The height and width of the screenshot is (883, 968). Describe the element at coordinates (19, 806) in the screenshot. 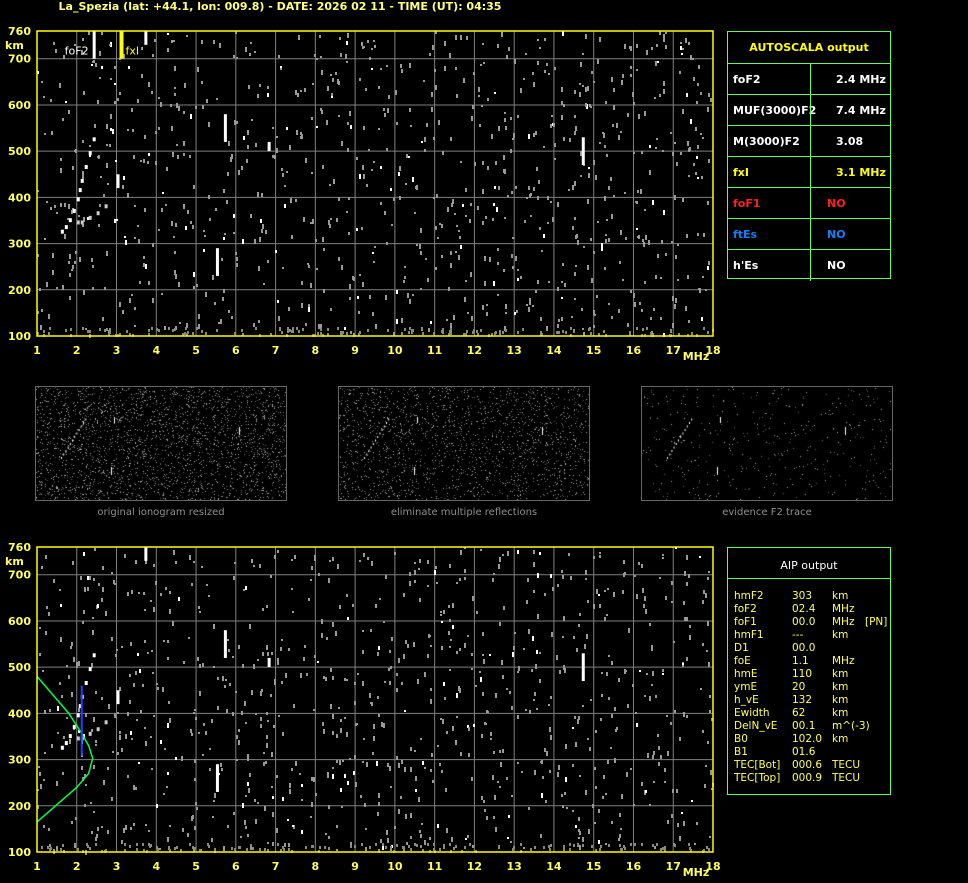

I see `y-tick-label: 200` at that location.